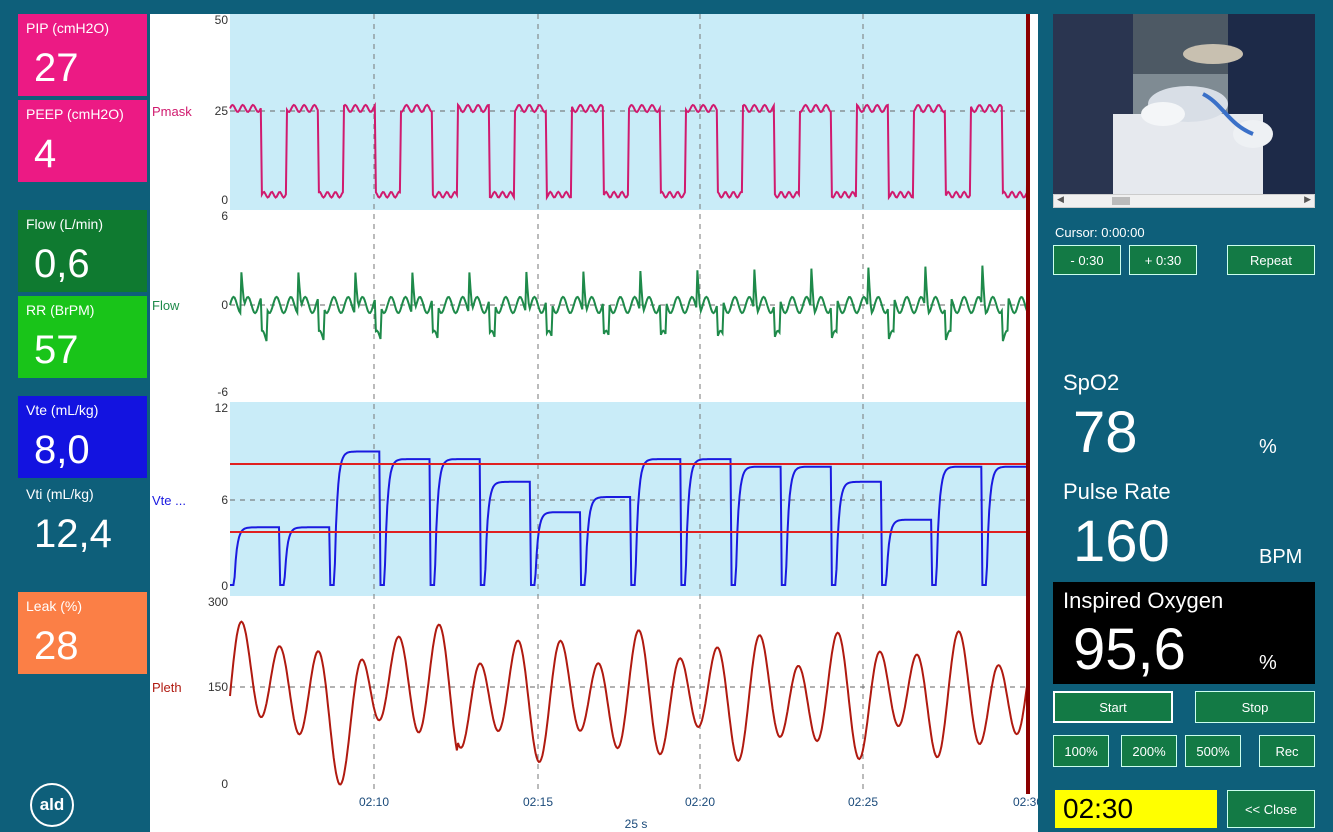 The image size is (1333, 832). Describe the element at coordinates (1143, 600) in the screenshot. I see `inspired-oxygen-label: Inspired Oxygen` at that location.